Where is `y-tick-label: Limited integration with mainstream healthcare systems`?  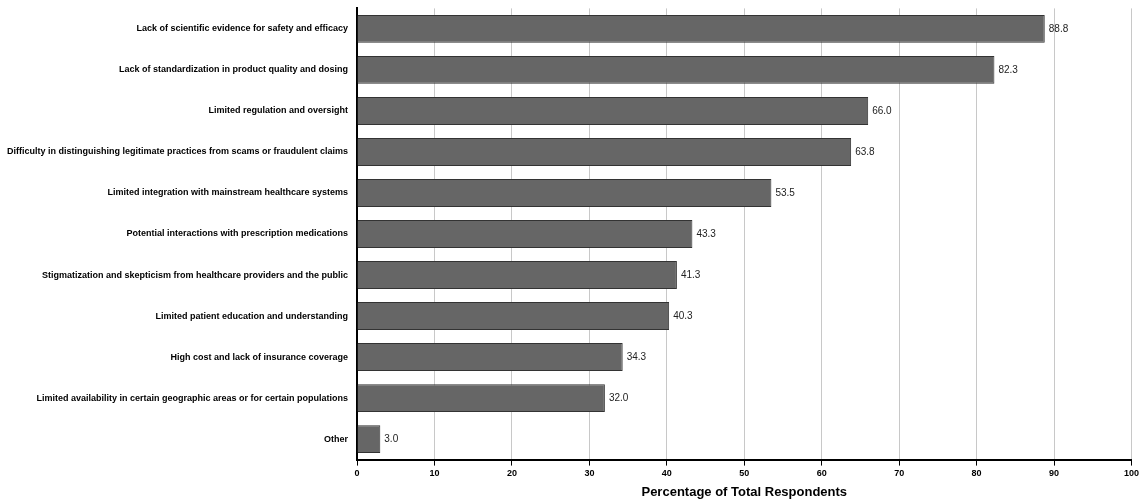
y-tick-label: Limited integration with mainstream healthcare systems is located at coordinates (228, 192).